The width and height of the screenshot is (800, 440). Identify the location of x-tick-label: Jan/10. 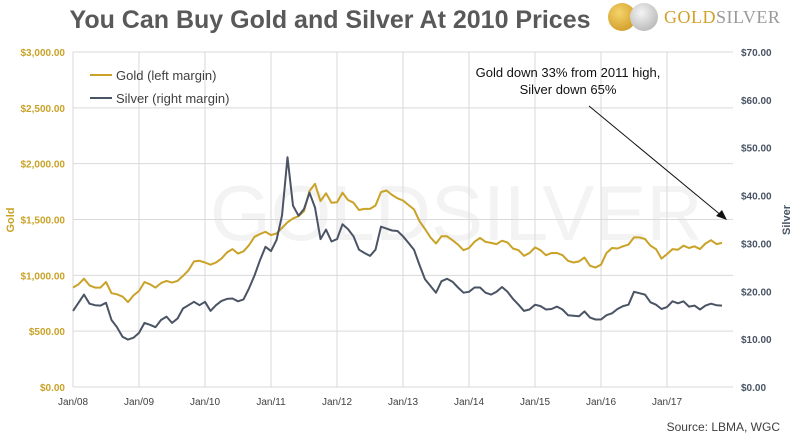
(205, 402).